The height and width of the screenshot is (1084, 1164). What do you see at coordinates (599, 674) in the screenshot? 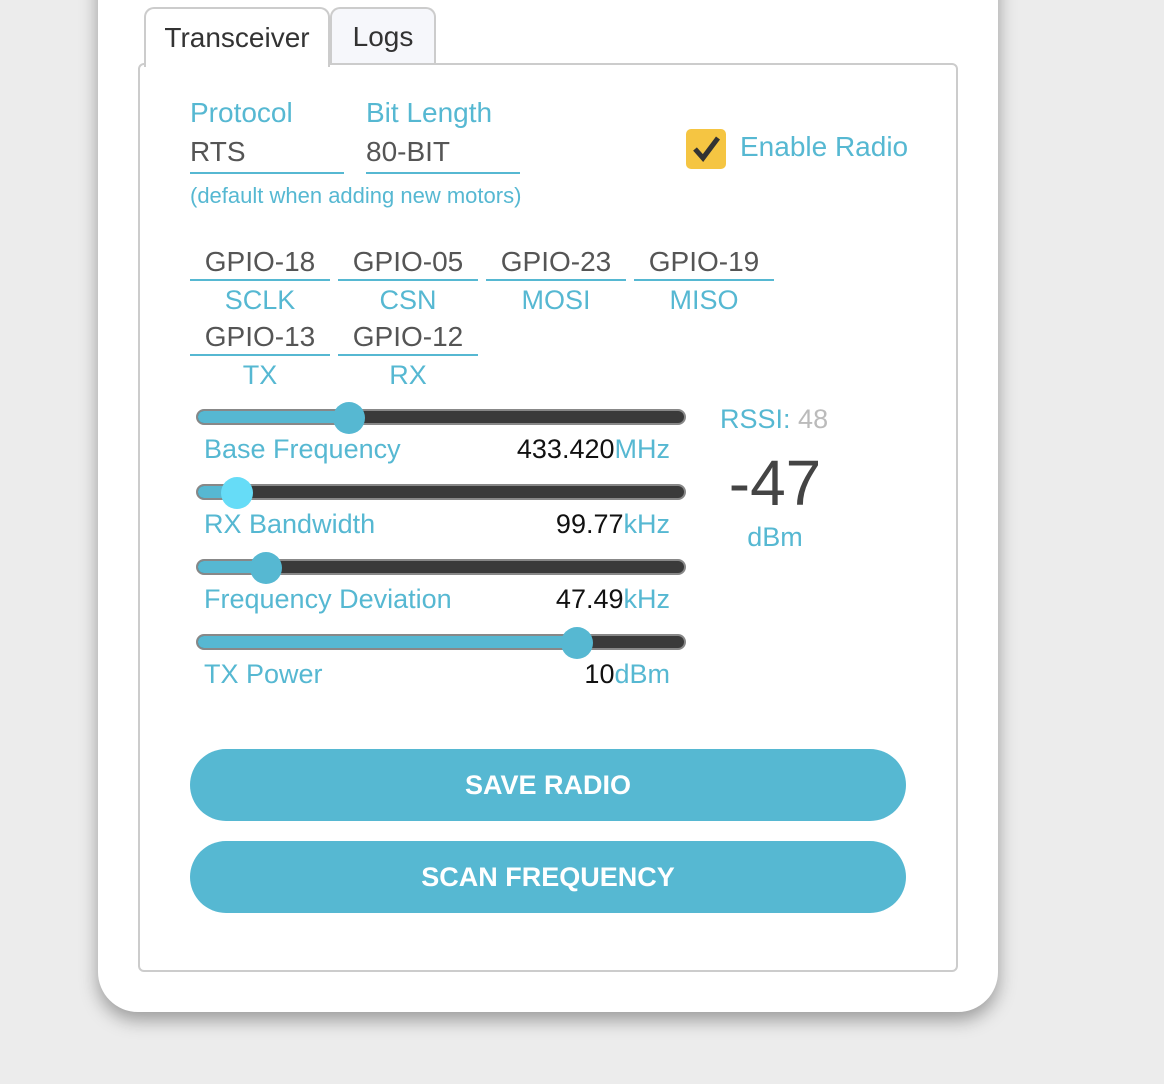
I see `slider-number: 10` at bounding box center [599, 674].